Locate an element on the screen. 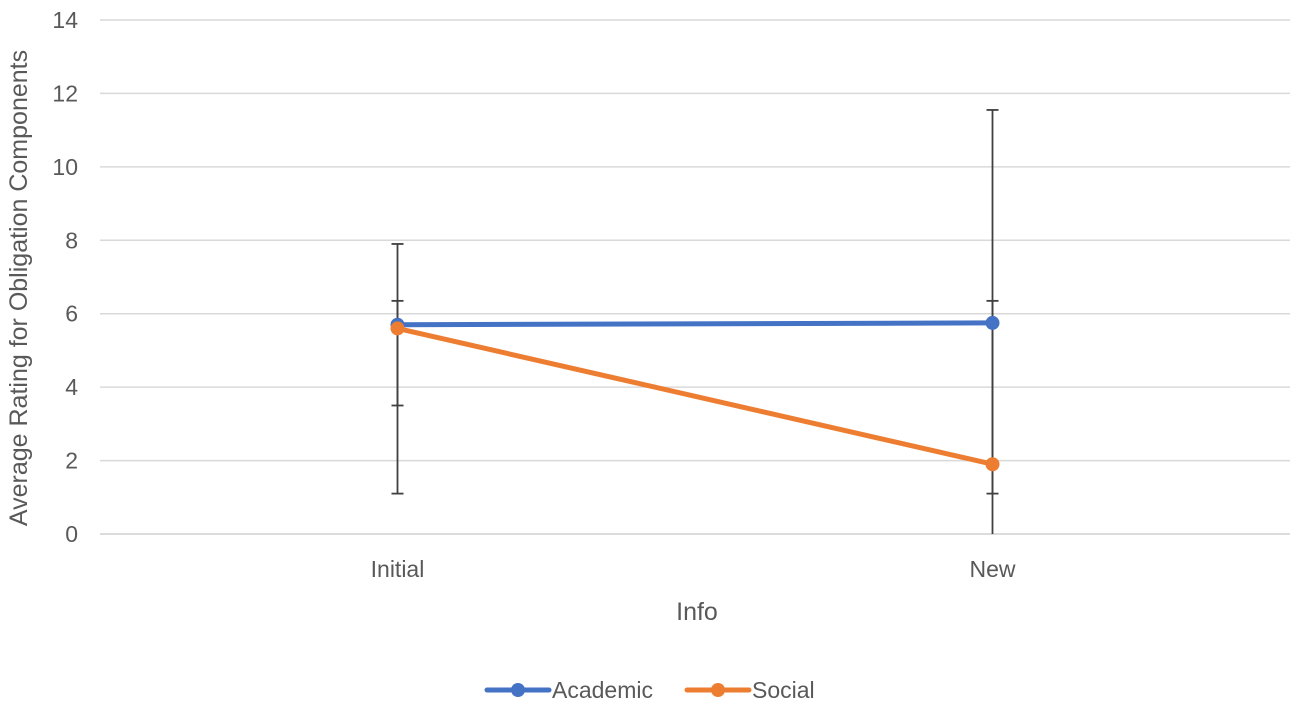 The image size is (1304, 728). y-tick-label: 10 is located at coordinates (65, 167).